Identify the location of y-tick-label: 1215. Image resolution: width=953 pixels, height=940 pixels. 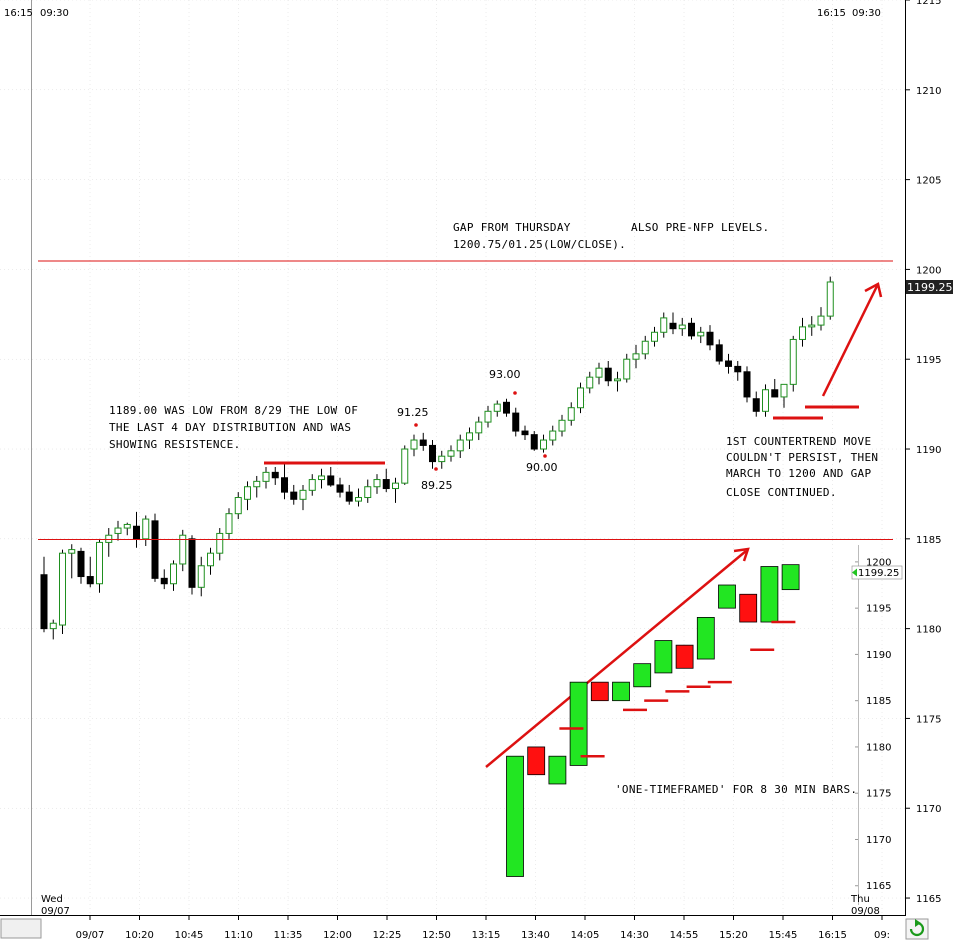
(928, 3).